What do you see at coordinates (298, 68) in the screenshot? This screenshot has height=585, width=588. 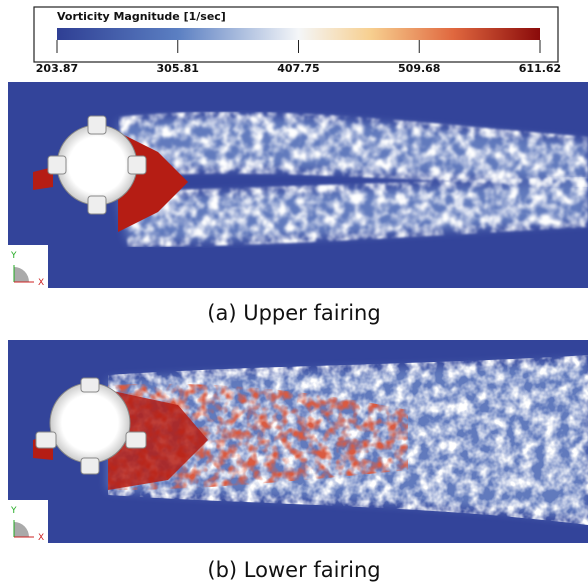 I see `tick-label: 407.75` at bounding box center [298, 68].